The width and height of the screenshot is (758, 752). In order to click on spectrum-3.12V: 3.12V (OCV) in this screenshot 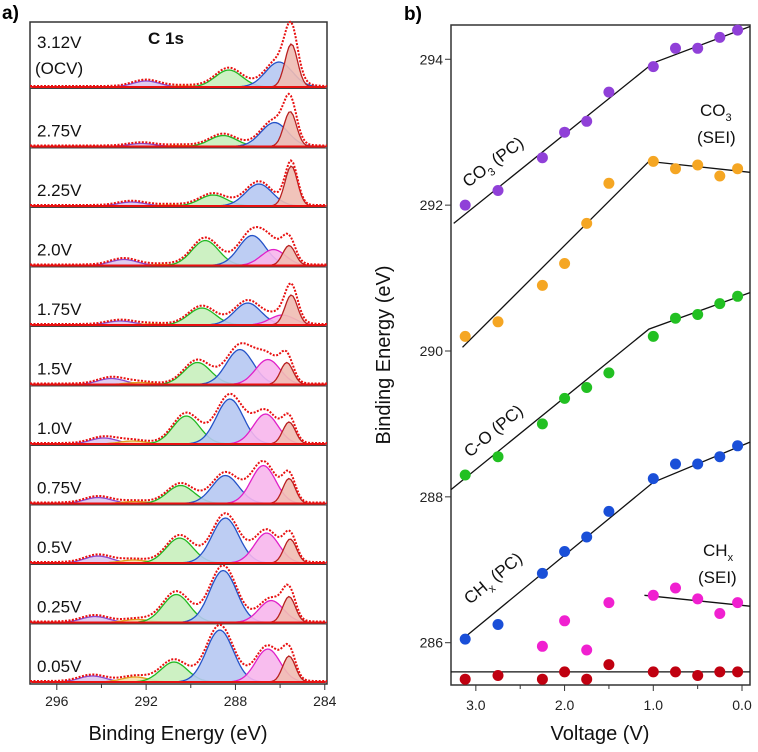, I will do `click(179, 54)`.